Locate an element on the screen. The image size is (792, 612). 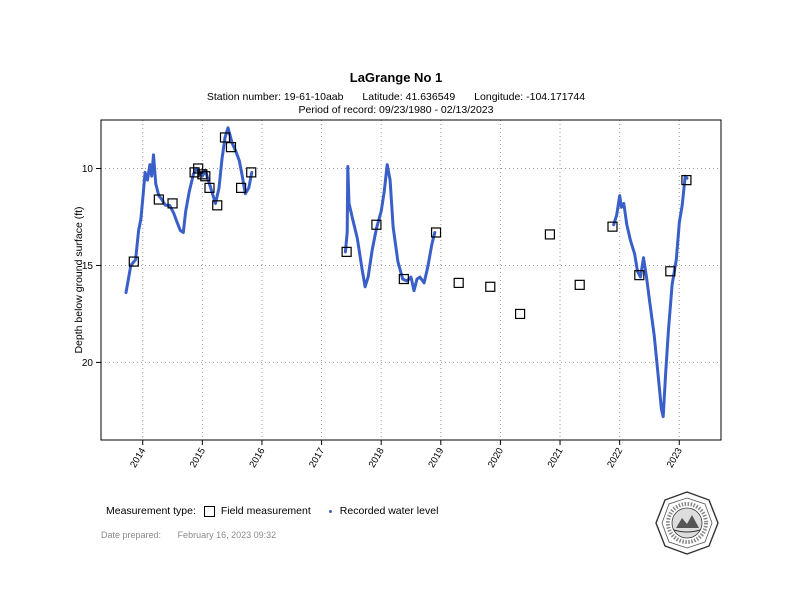
chart-title: LaGrange No 1 is located at coordinates (396, 77).